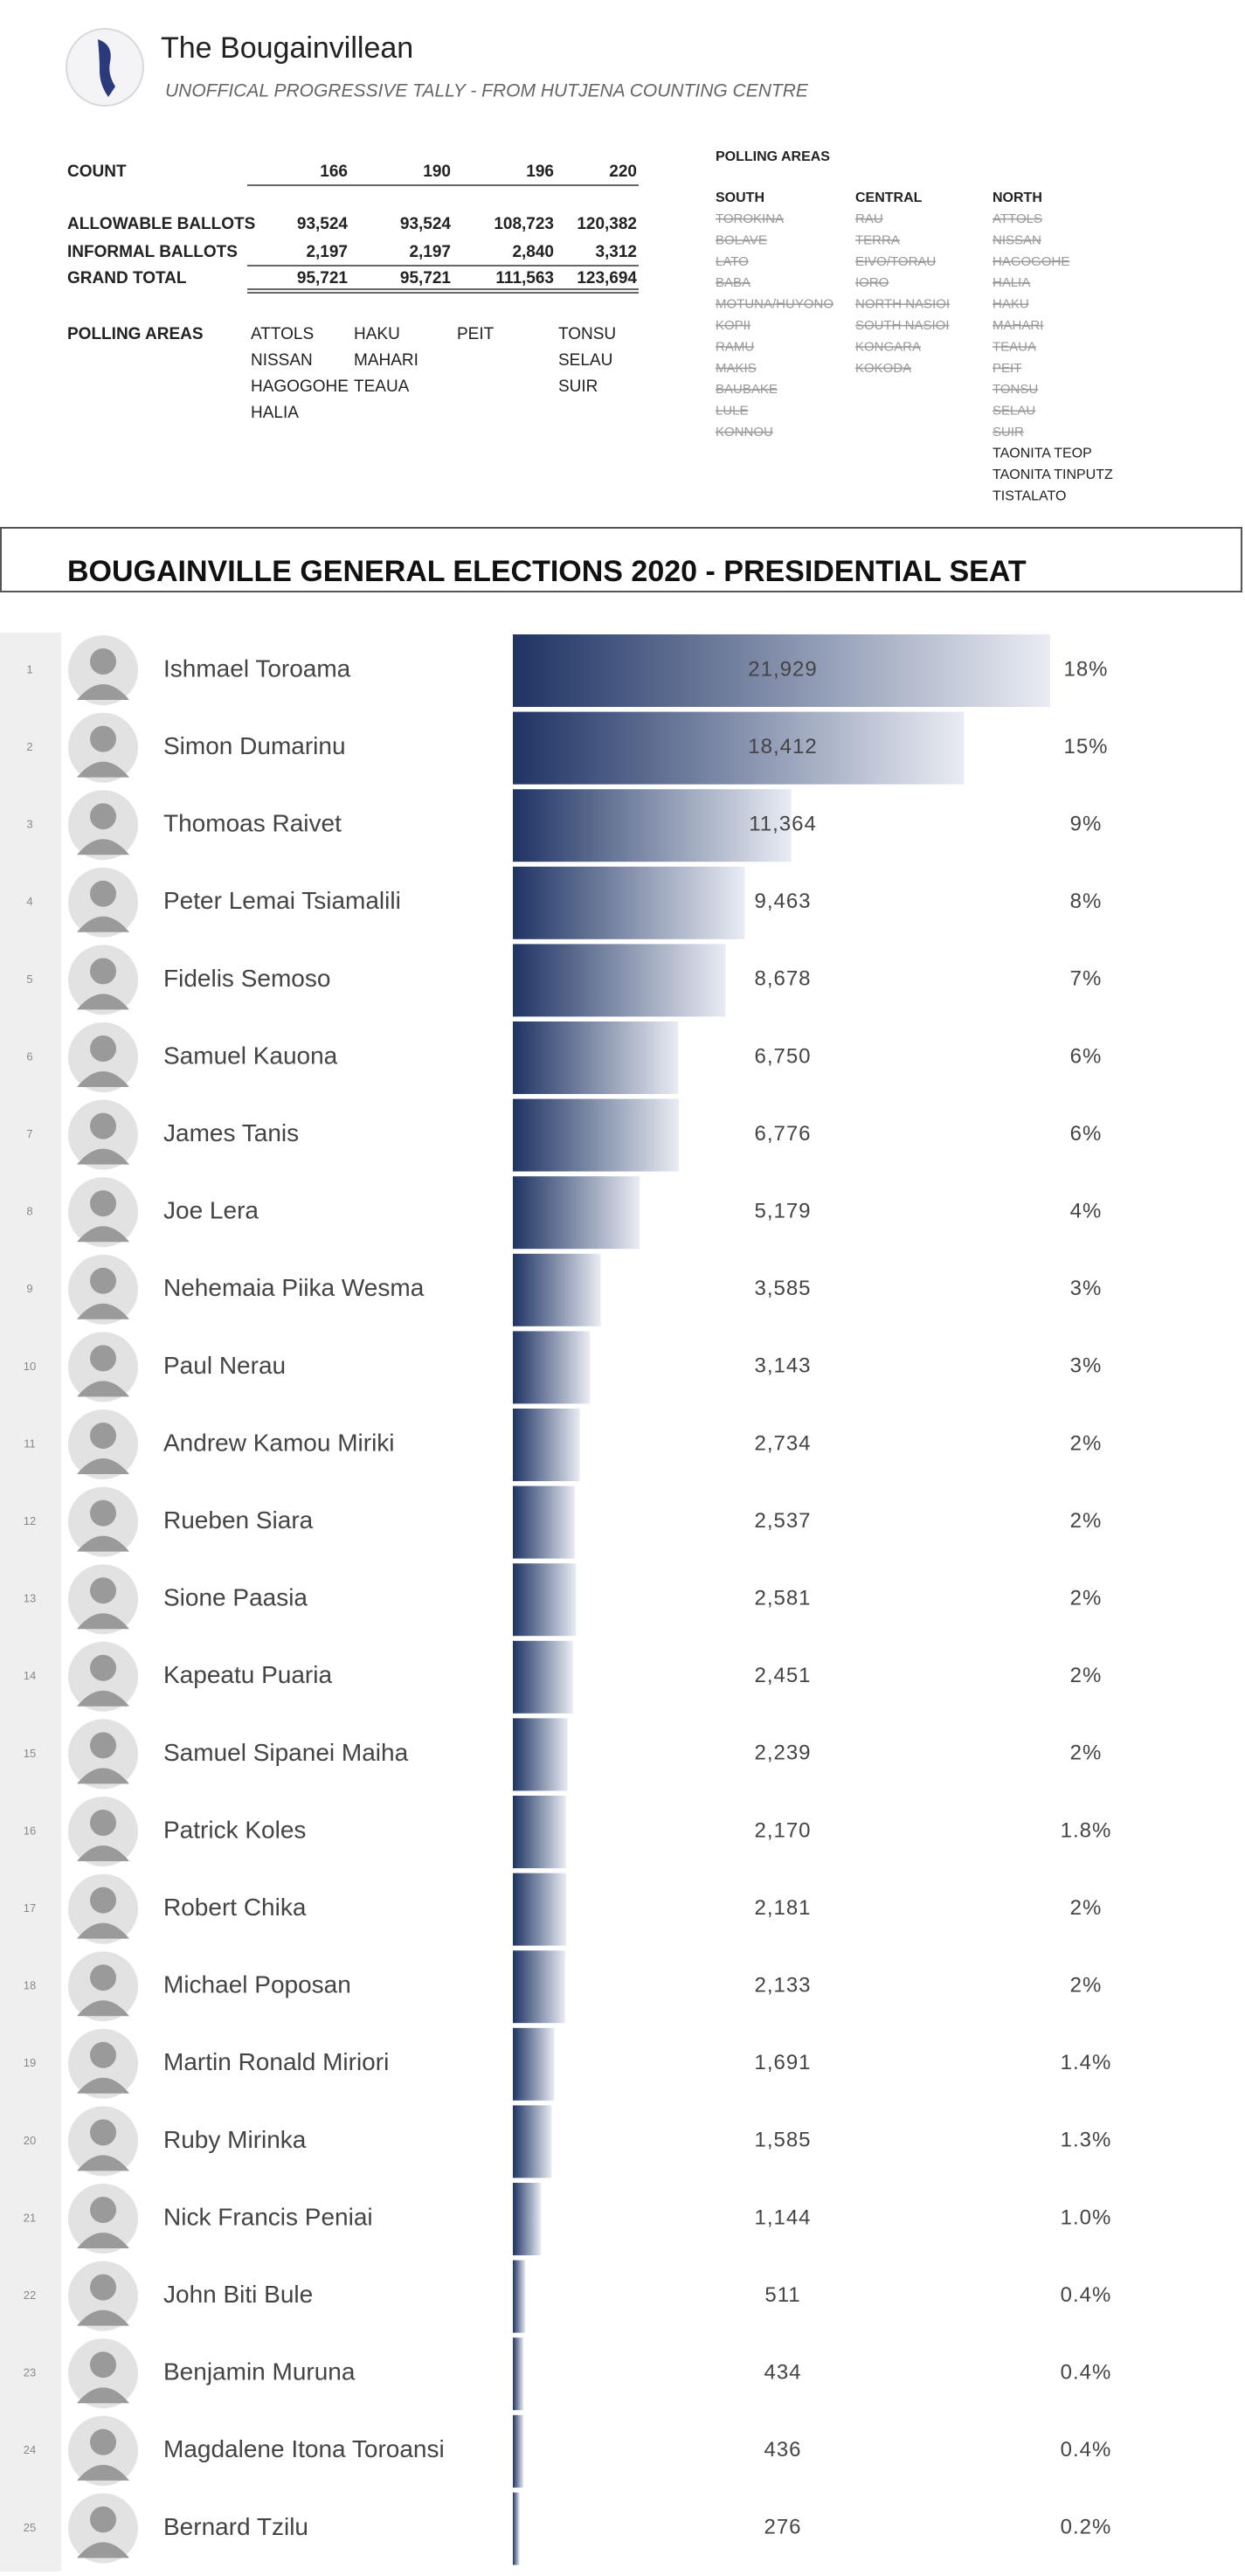 This screenshot has height=2576, width=1245. What do you see at coordinates (327, 252) in the screenshot?
I see `tally-value: 2,197` at bounding box center [327, 252].